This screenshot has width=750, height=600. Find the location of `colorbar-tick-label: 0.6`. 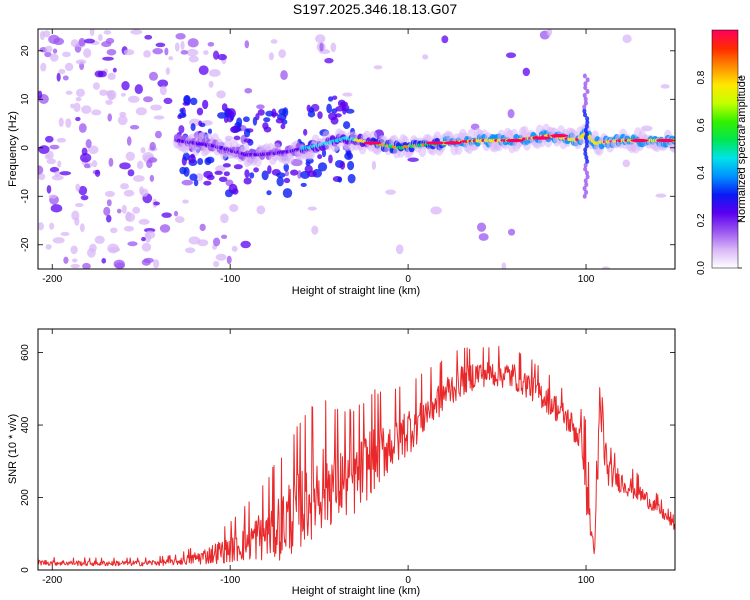

colorbar-tick-label: 0.6 is located at coordinates (701, 125).